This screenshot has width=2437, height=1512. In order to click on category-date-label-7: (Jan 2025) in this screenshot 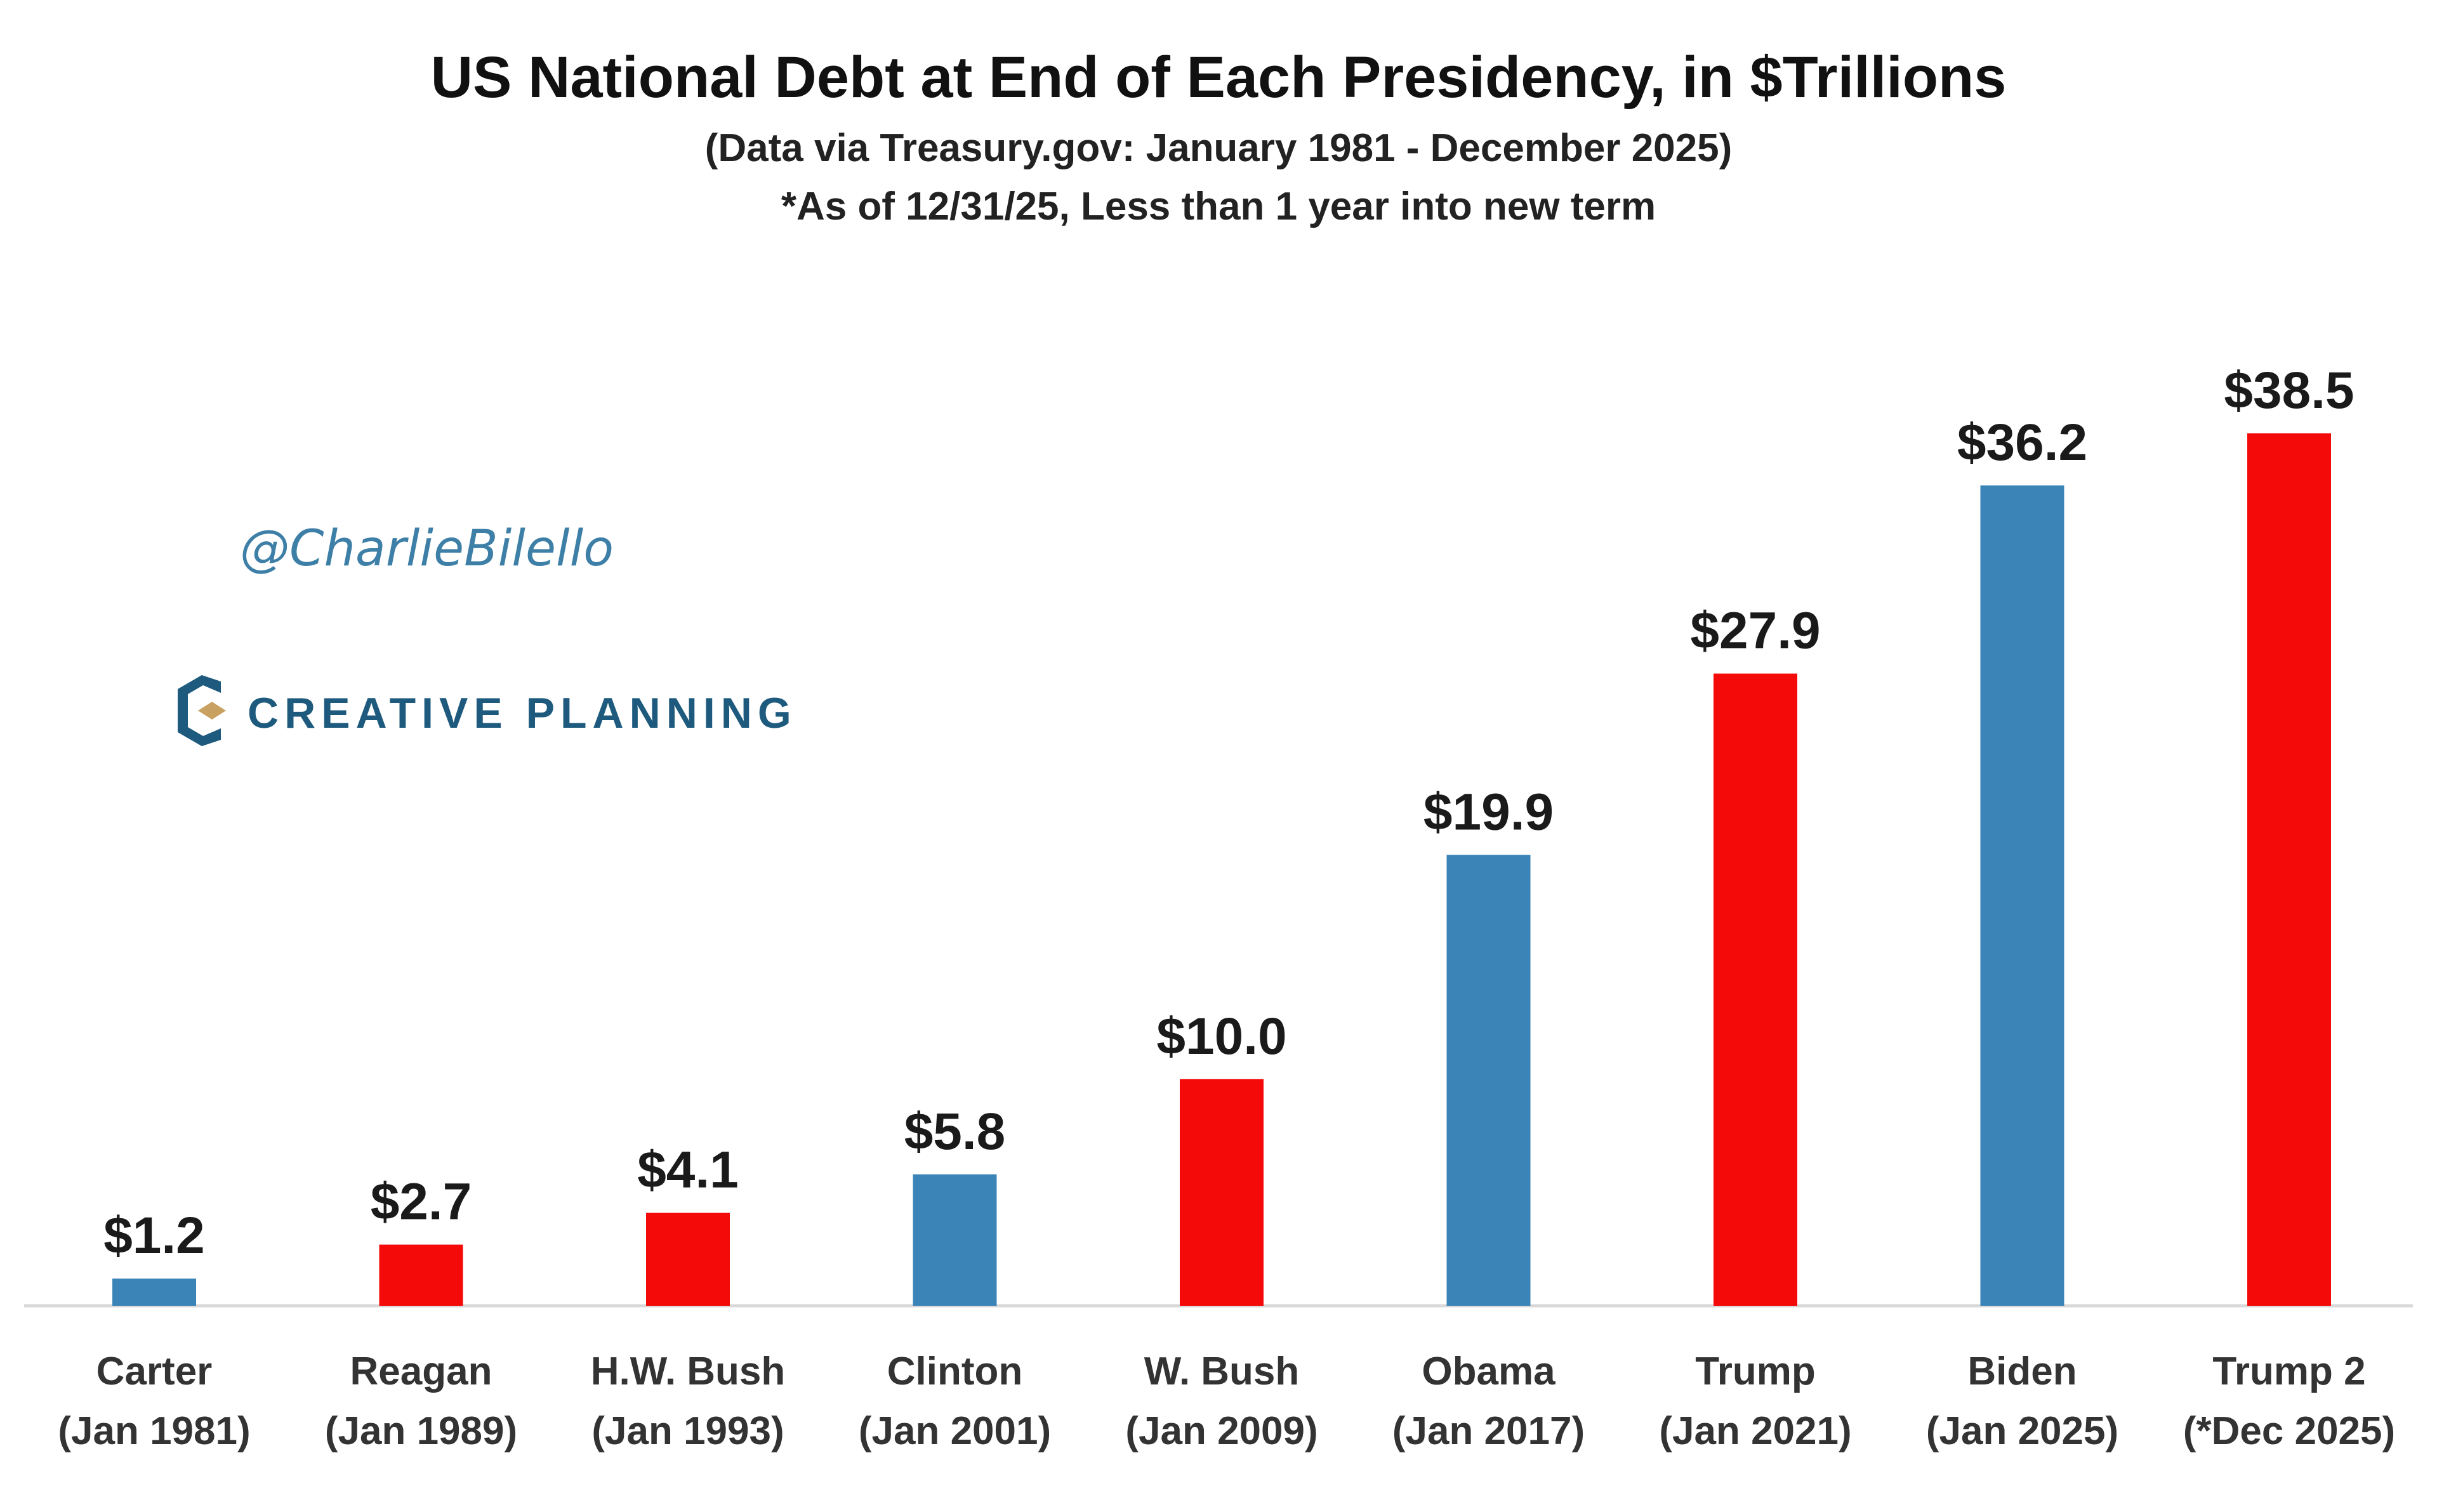, I will do `click(2022, 1431)`.